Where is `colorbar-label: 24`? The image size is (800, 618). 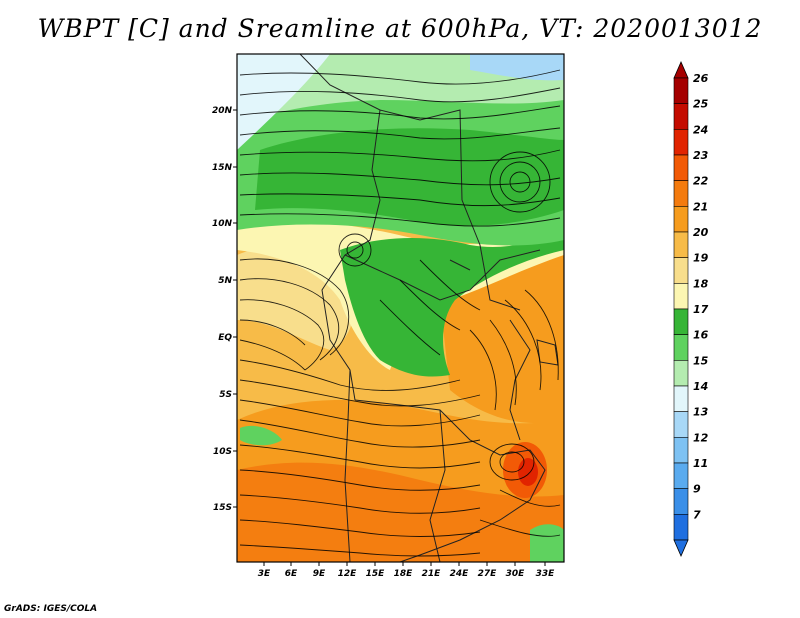
colorbar-label: 24 is located at coordinates (700, 129).